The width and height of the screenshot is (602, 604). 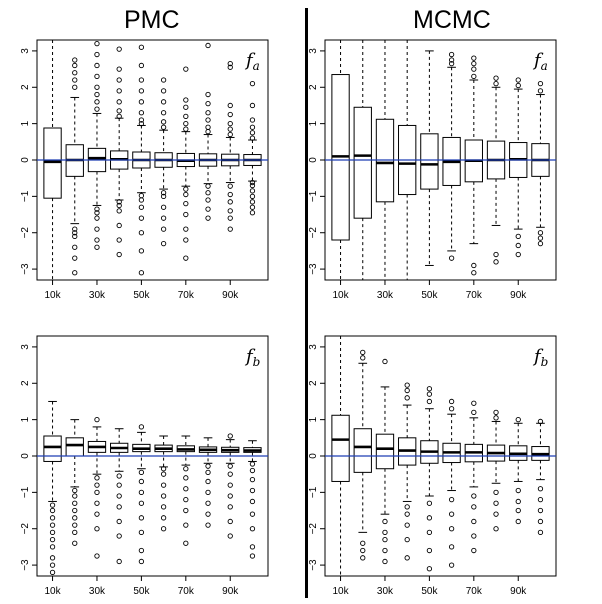 I want to click on panel-4-ytick-label-4: 1, so click(x=313, y=419).